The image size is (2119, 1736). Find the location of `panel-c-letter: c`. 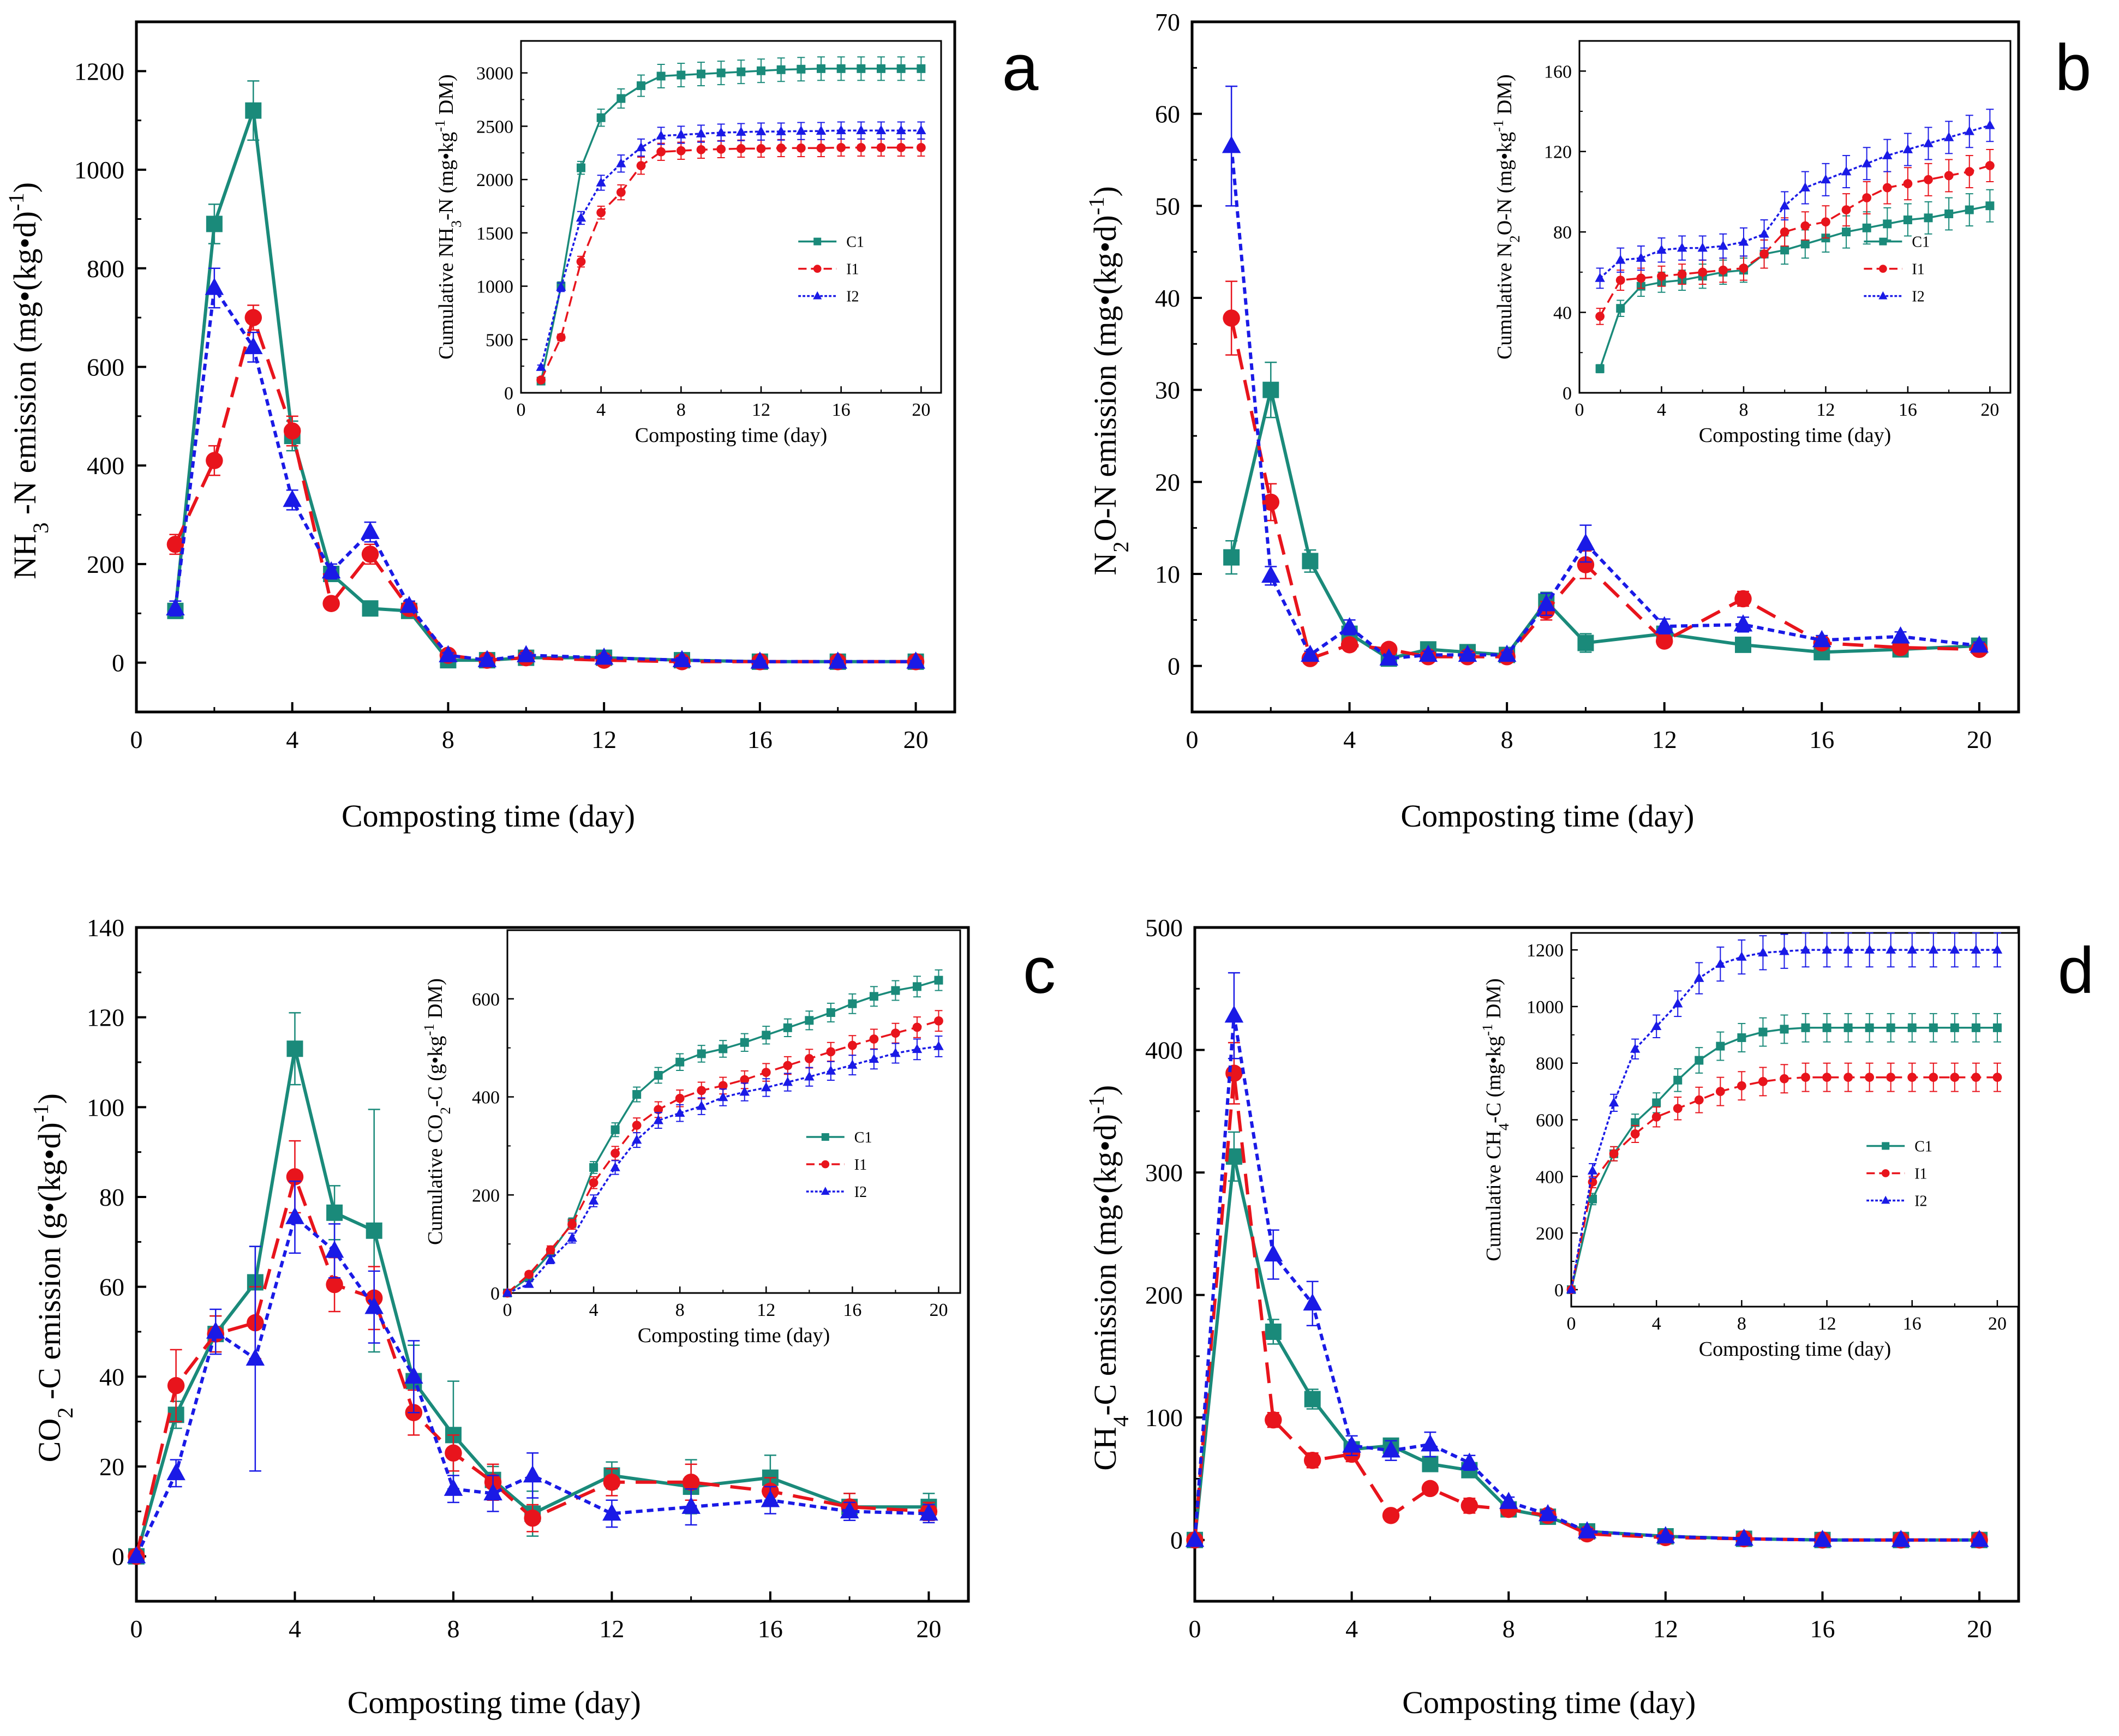

panel-c-letter: c is located at coordinates (1039, 971).